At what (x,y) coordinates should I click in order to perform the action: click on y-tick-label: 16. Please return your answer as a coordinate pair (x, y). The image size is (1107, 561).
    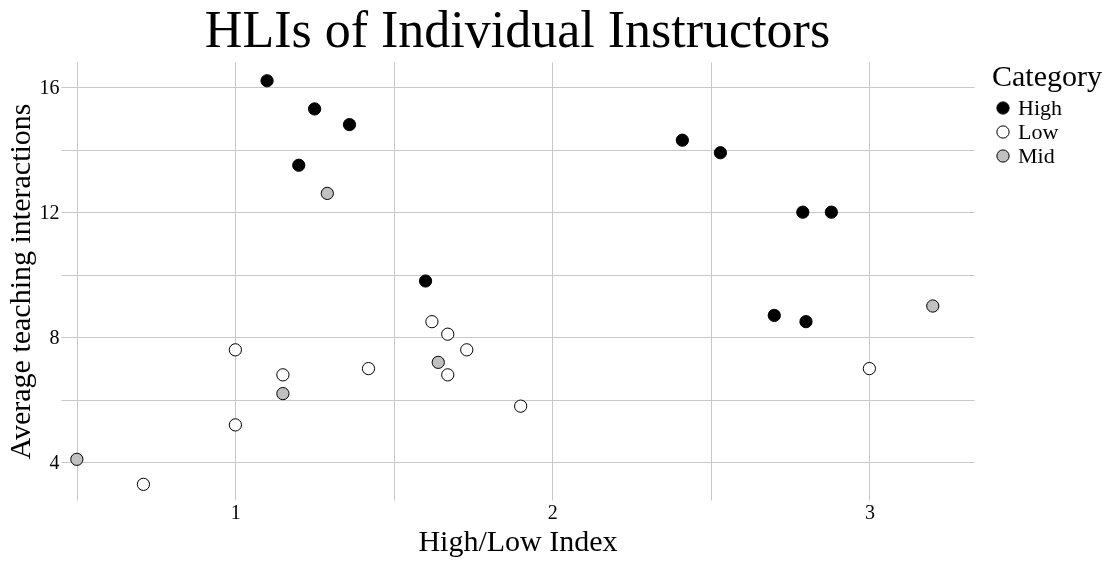
    Looking at the image, I should click on (49, 86).